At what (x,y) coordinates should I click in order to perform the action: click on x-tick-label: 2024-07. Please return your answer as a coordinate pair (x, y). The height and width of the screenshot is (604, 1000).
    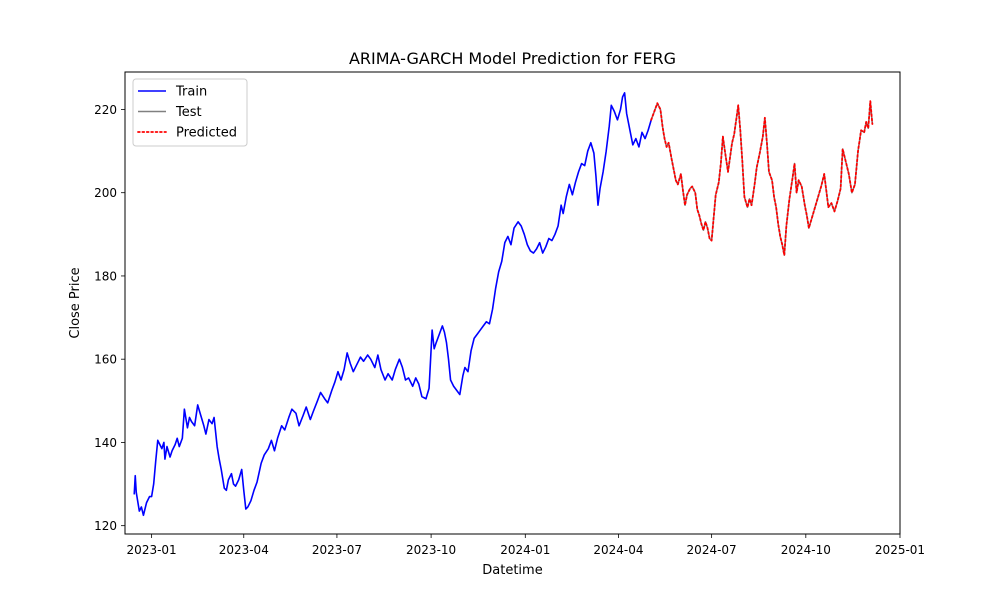
    Looking at the image, I should click on (712, 550).